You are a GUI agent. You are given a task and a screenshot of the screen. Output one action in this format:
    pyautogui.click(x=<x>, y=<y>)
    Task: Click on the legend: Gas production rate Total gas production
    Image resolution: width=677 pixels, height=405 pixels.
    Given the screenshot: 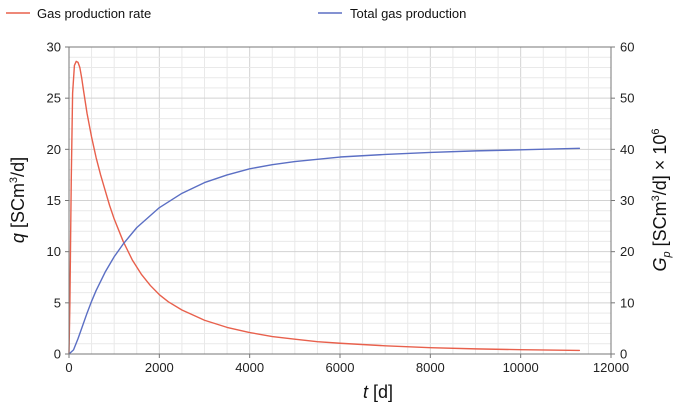 What is the action you would take?
    pyautogui.click(x=236, y=13)
    